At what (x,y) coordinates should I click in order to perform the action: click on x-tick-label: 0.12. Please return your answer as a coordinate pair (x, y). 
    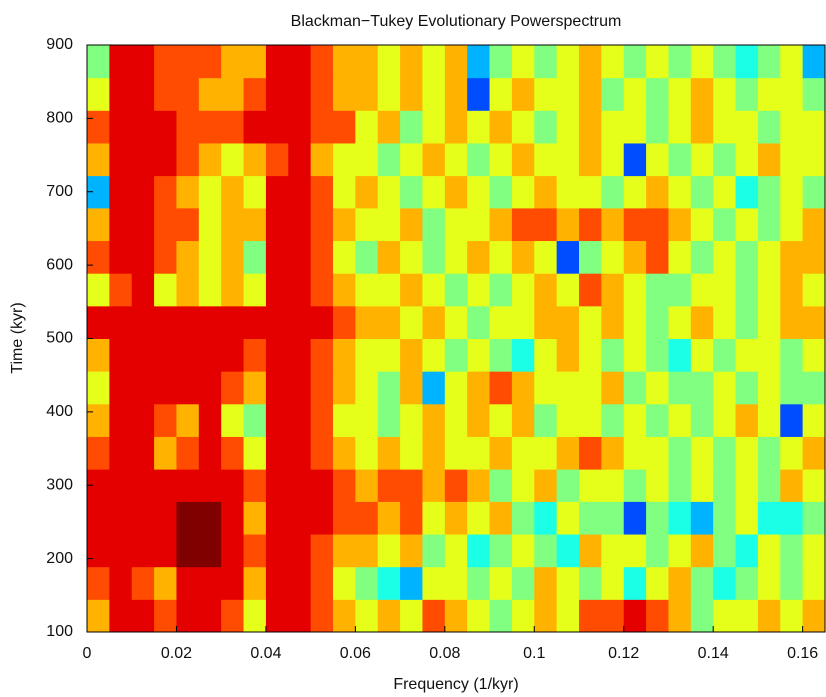
    Looking at the image, I should click on (623, 653).